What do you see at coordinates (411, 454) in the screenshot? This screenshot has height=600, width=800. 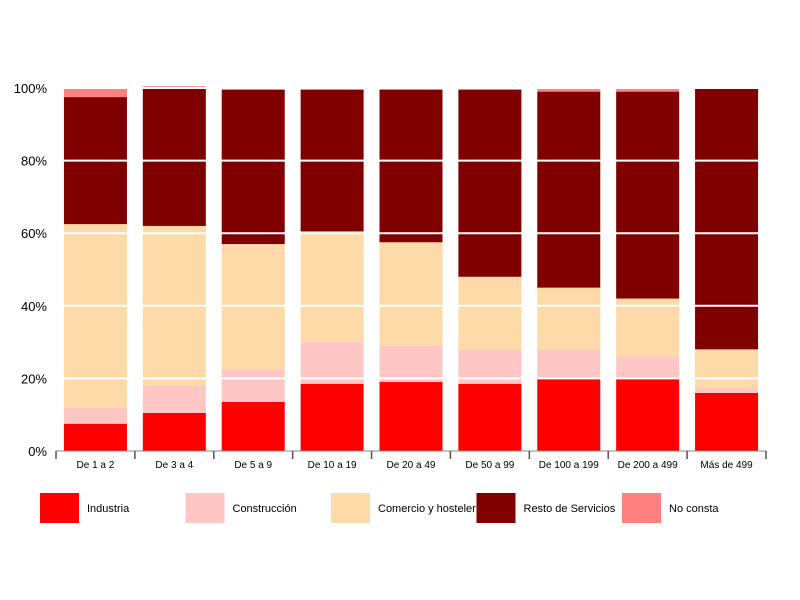 I see `axes` at bounding box center [411, 454].